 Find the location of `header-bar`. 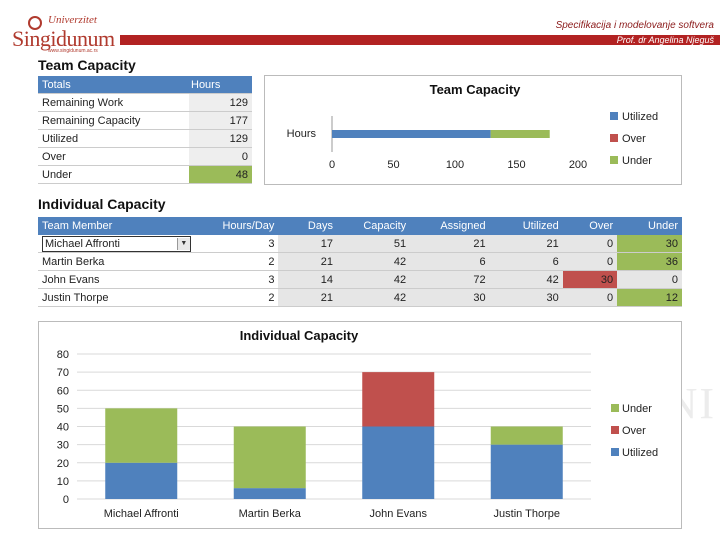

header-bar is located at coordinates (420, 40).